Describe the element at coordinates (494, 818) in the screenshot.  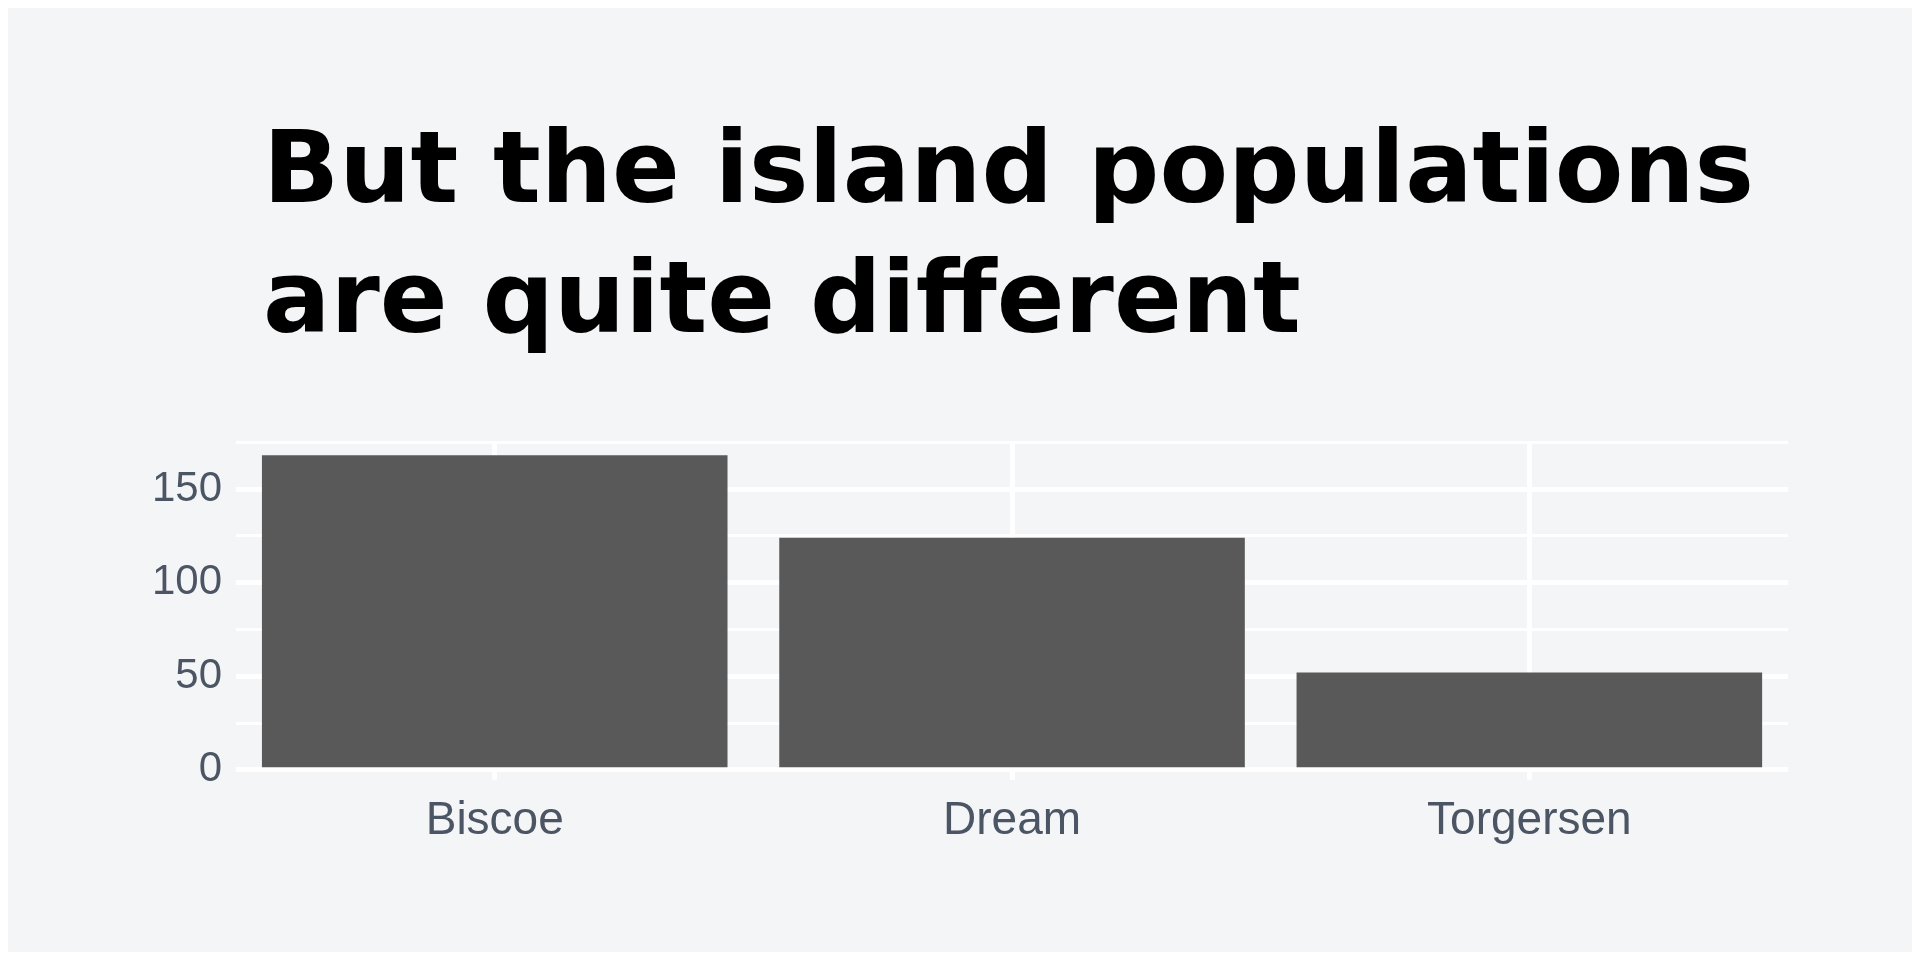
I see `x-tick-label: Biscoe` at that location.